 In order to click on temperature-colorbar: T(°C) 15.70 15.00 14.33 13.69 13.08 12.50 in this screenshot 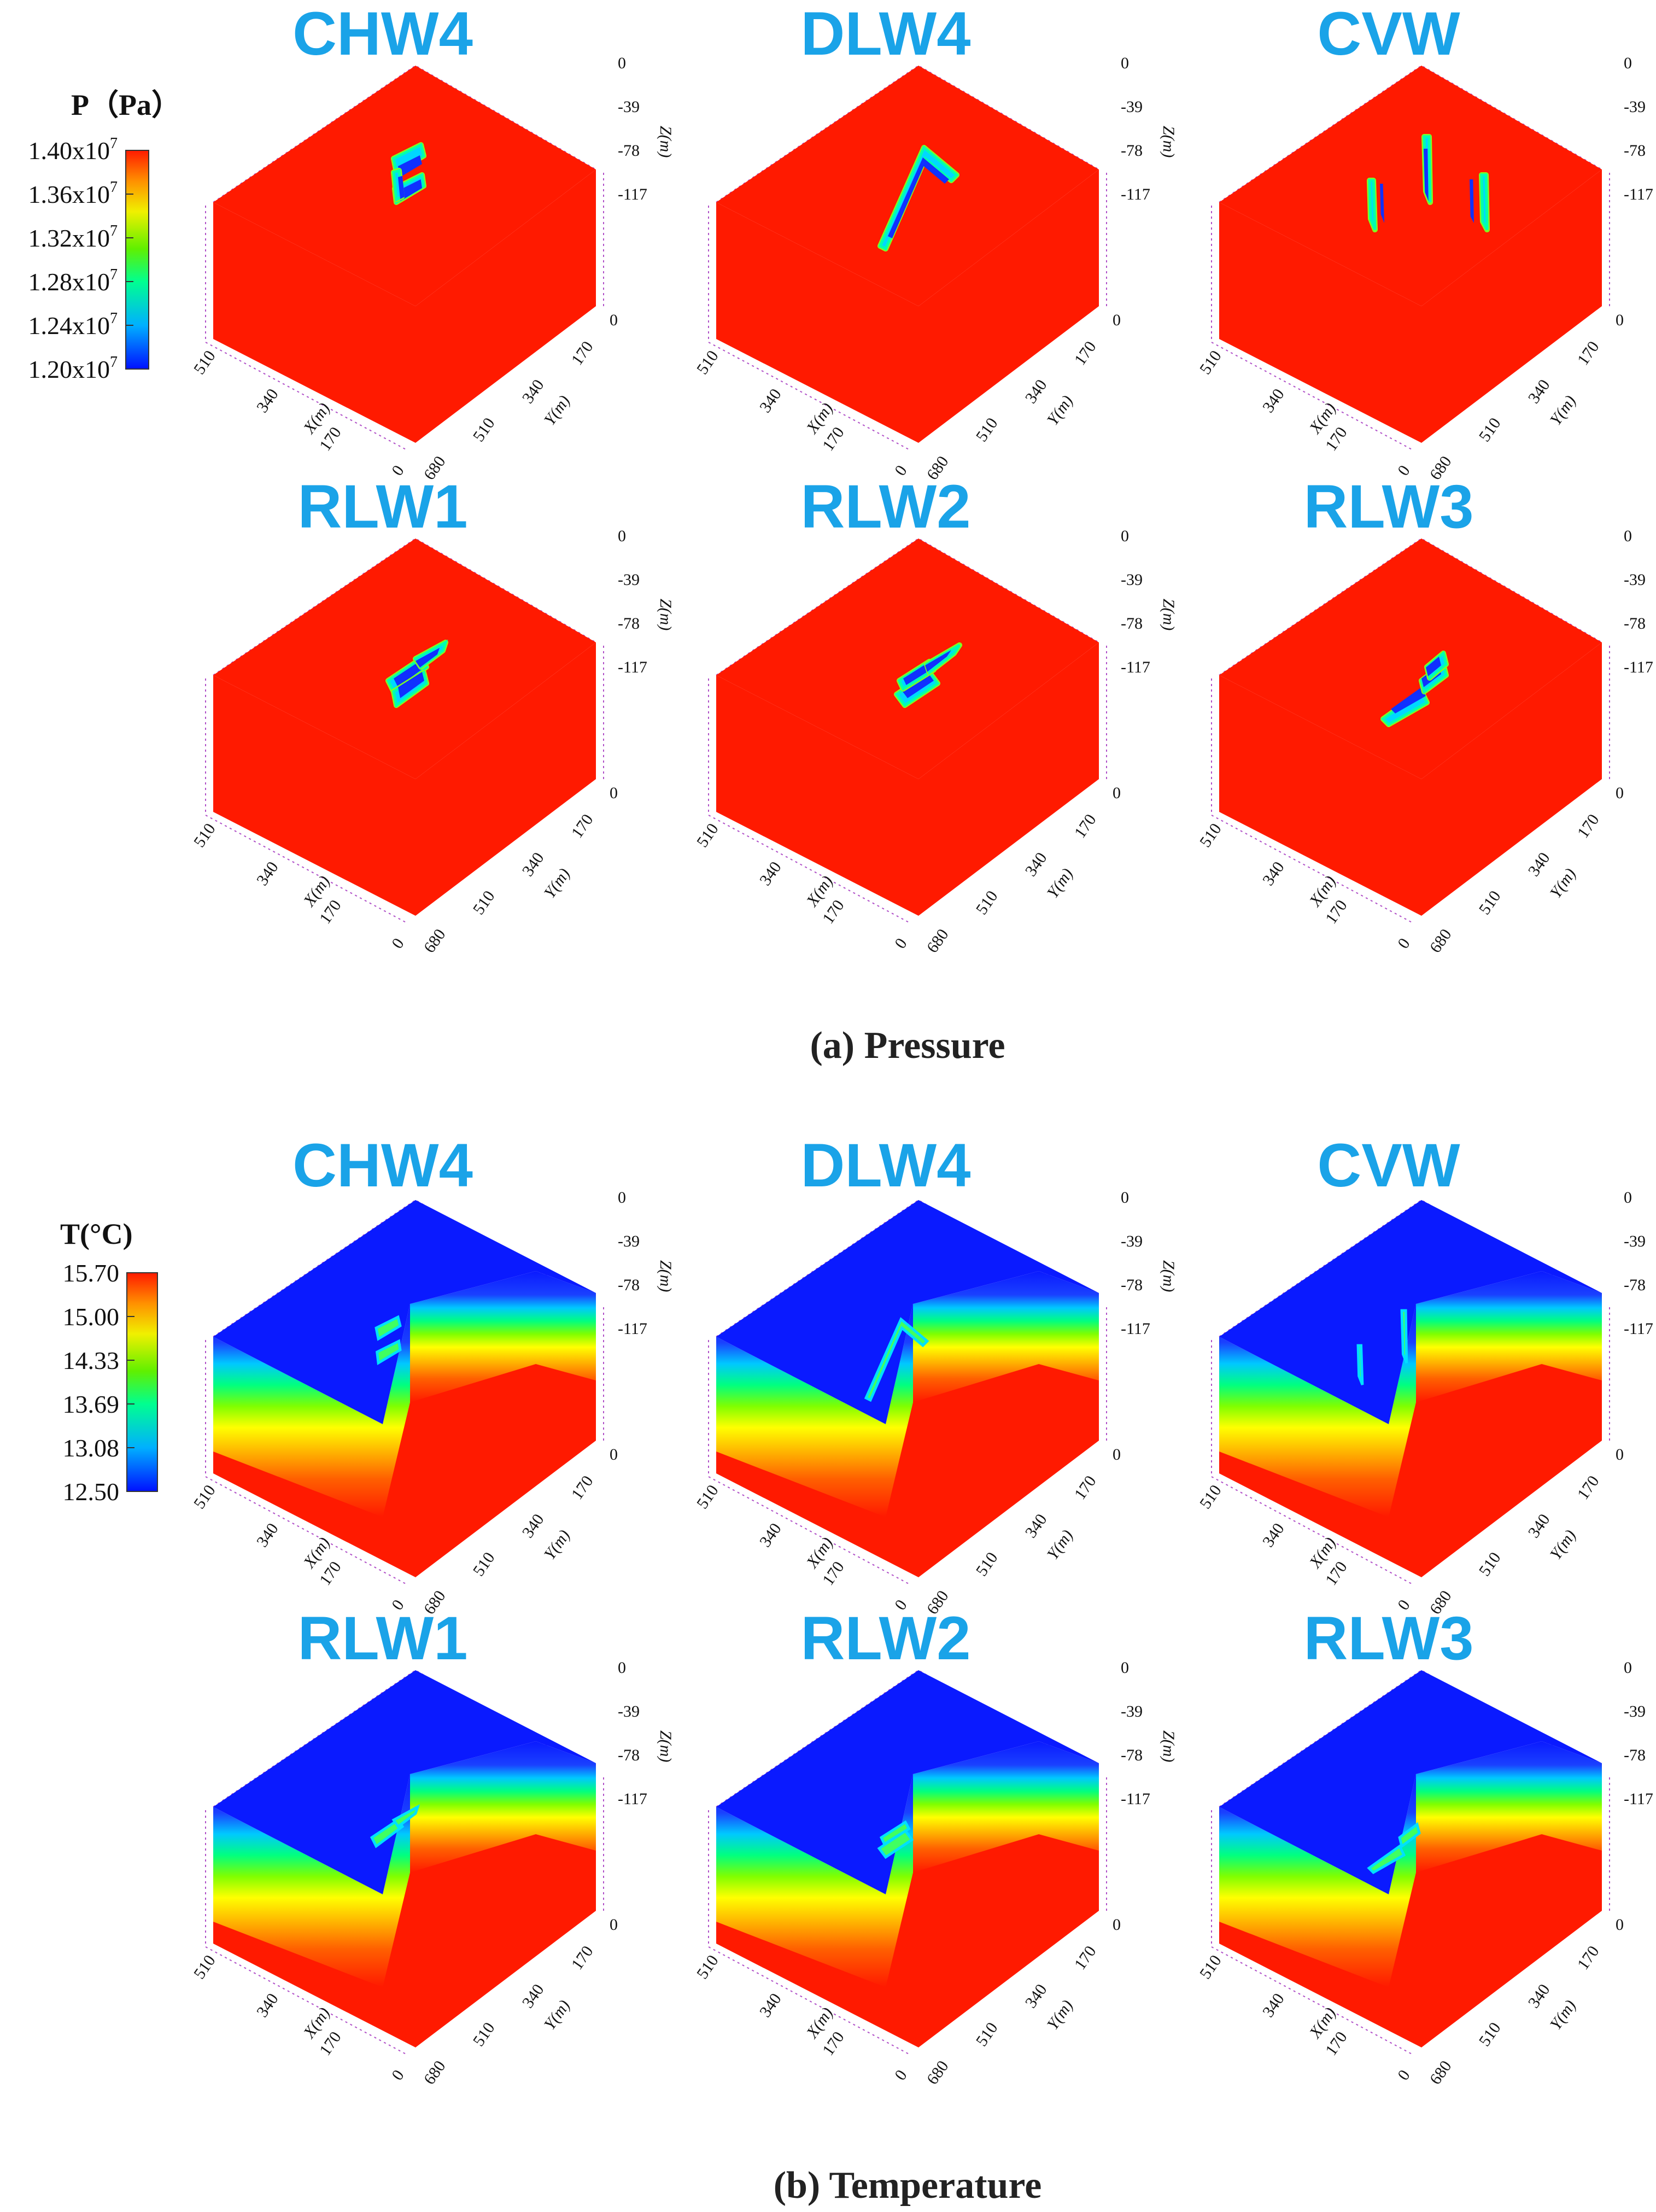, I will do `click(109, 1362)`.